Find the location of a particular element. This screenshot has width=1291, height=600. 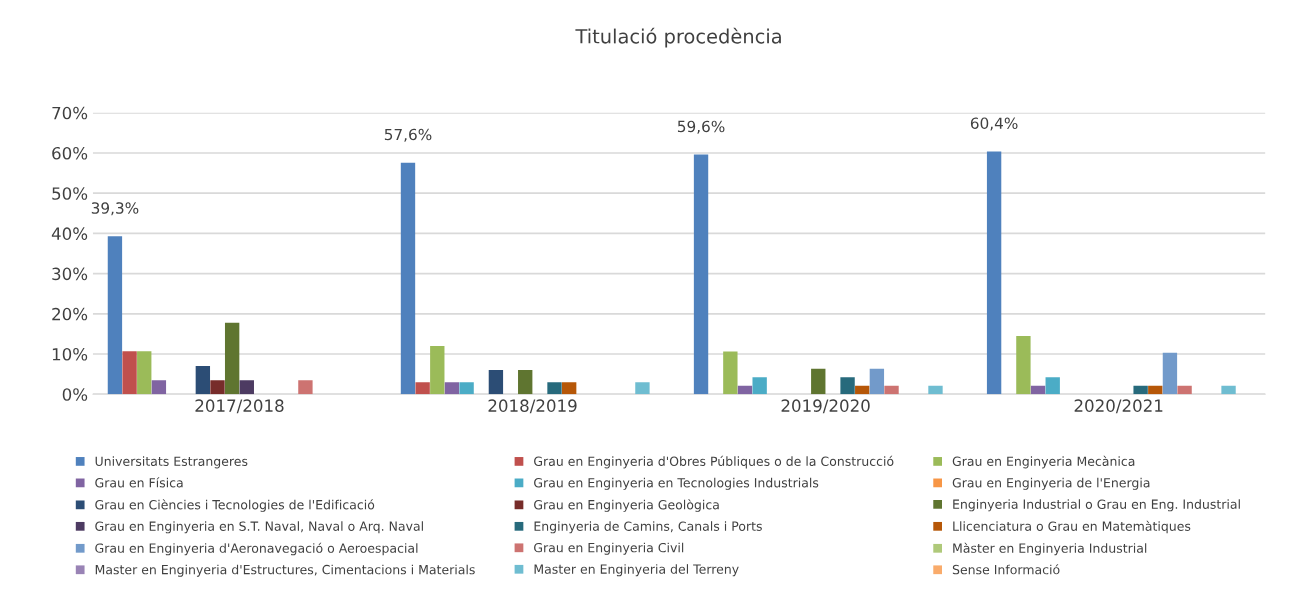

data-label: 60,4% is located at coordinates (994, 124).